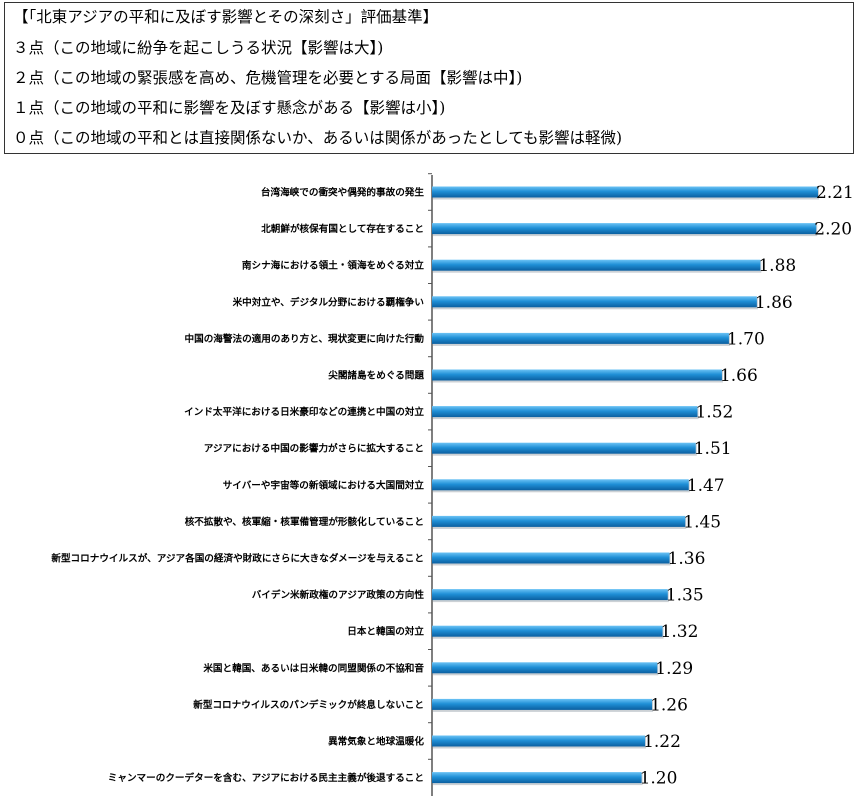 This screenshot has width=860, height=801. What do you see at coordinates (777, 266) in the screenshot?
I see `value-label: 1.88` at bounding box center [777, 266].